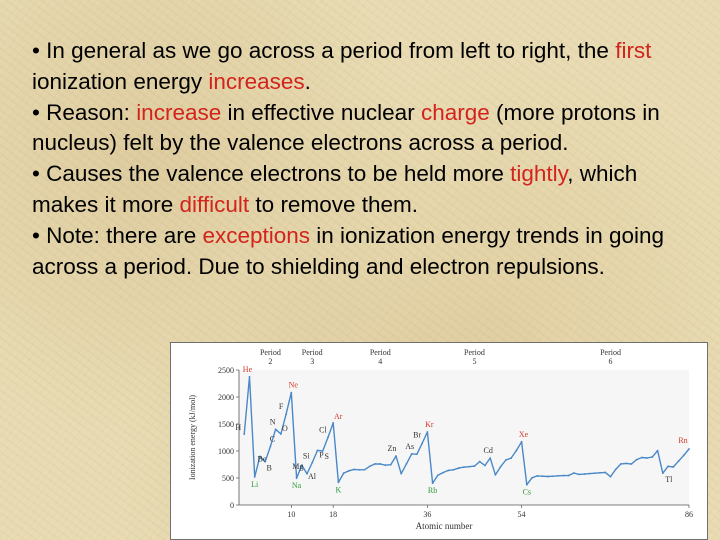  What do you see at coordinates (326, 456) in the screenshot?
I see `element-label-s: S` at bounding box center [326, 456].